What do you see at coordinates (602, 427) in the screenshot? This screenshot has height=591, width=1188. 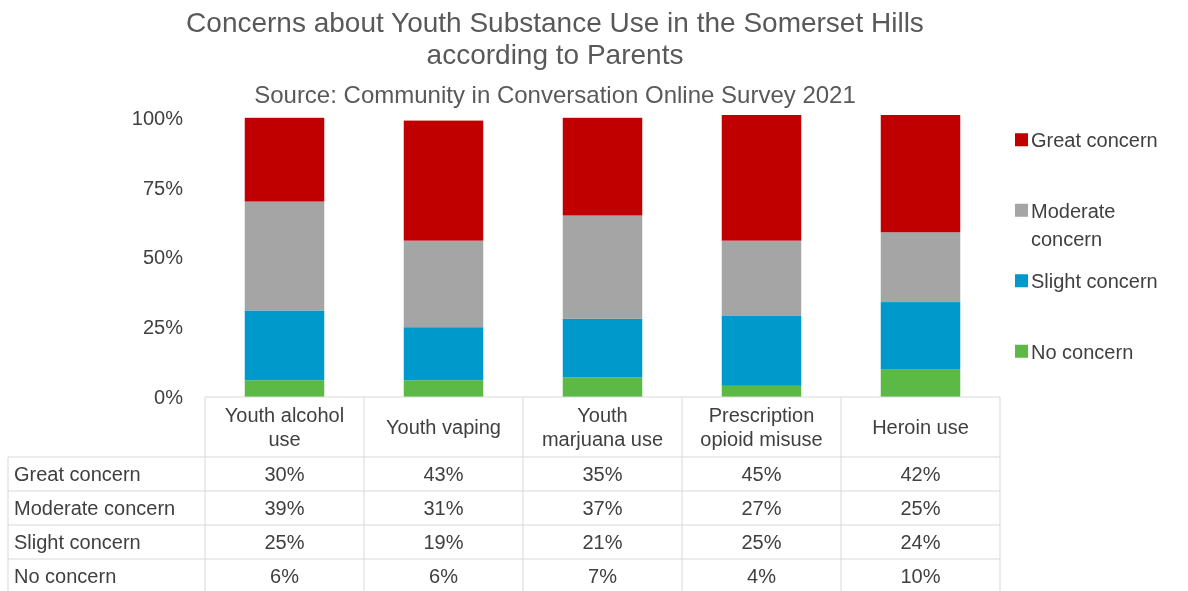 I see `x-tick-label: Youth marjuana use` at bounding box center [602, 427].